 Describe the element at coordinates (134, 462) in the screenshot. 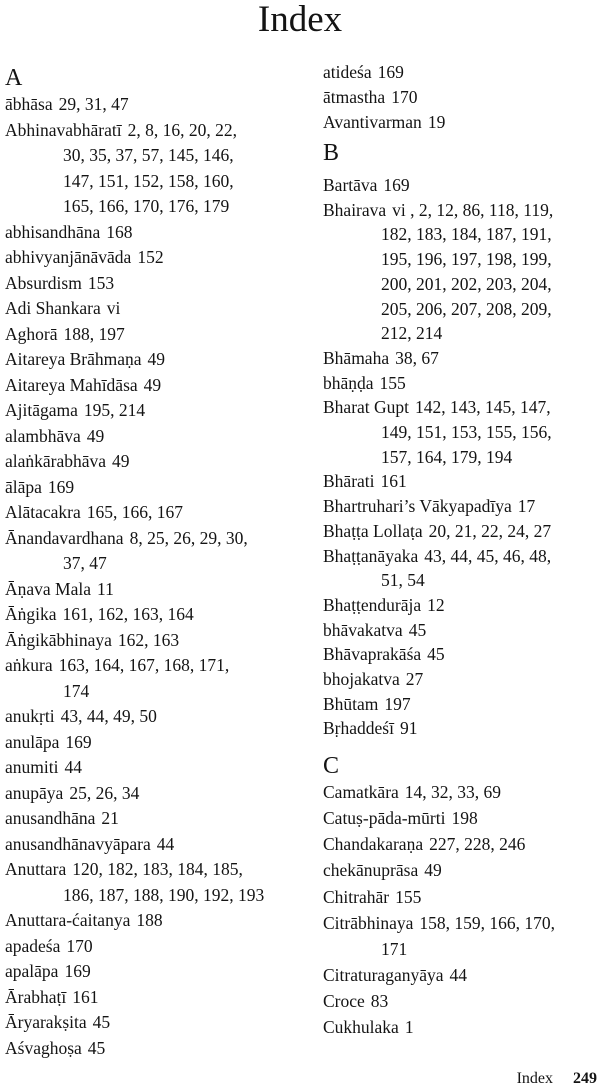

I see `index-entry: alaṅkārabhāva 49` at that location.